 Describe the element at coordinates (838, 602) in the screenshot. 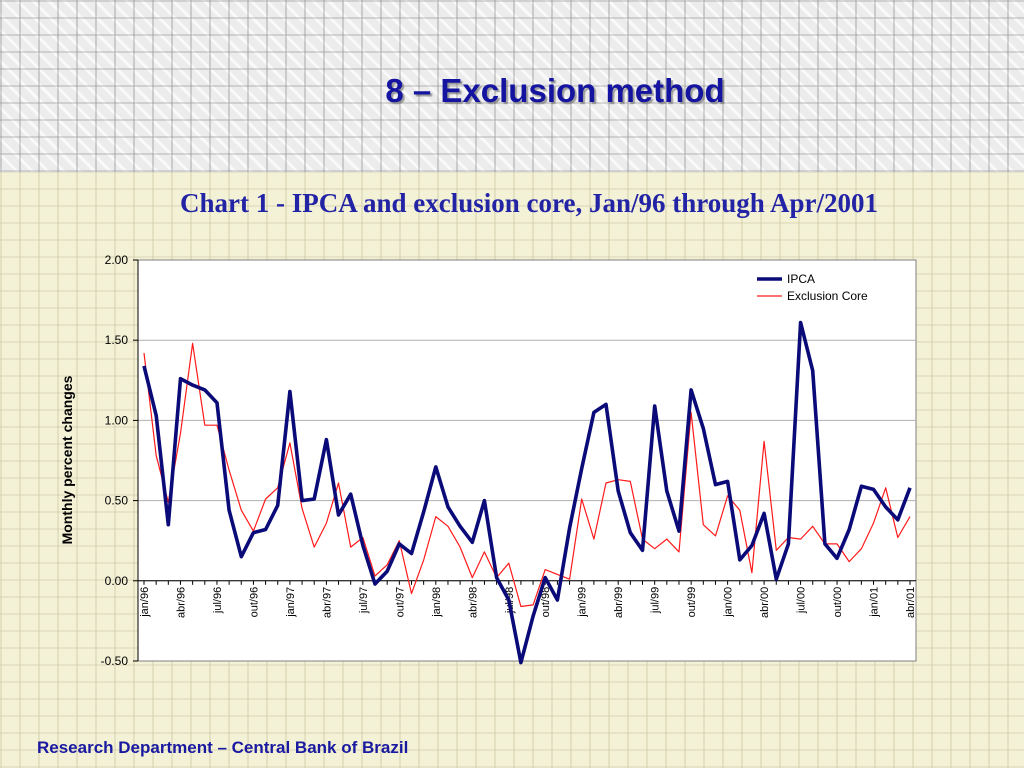

I see `x-tick-label: out/00` at that location.